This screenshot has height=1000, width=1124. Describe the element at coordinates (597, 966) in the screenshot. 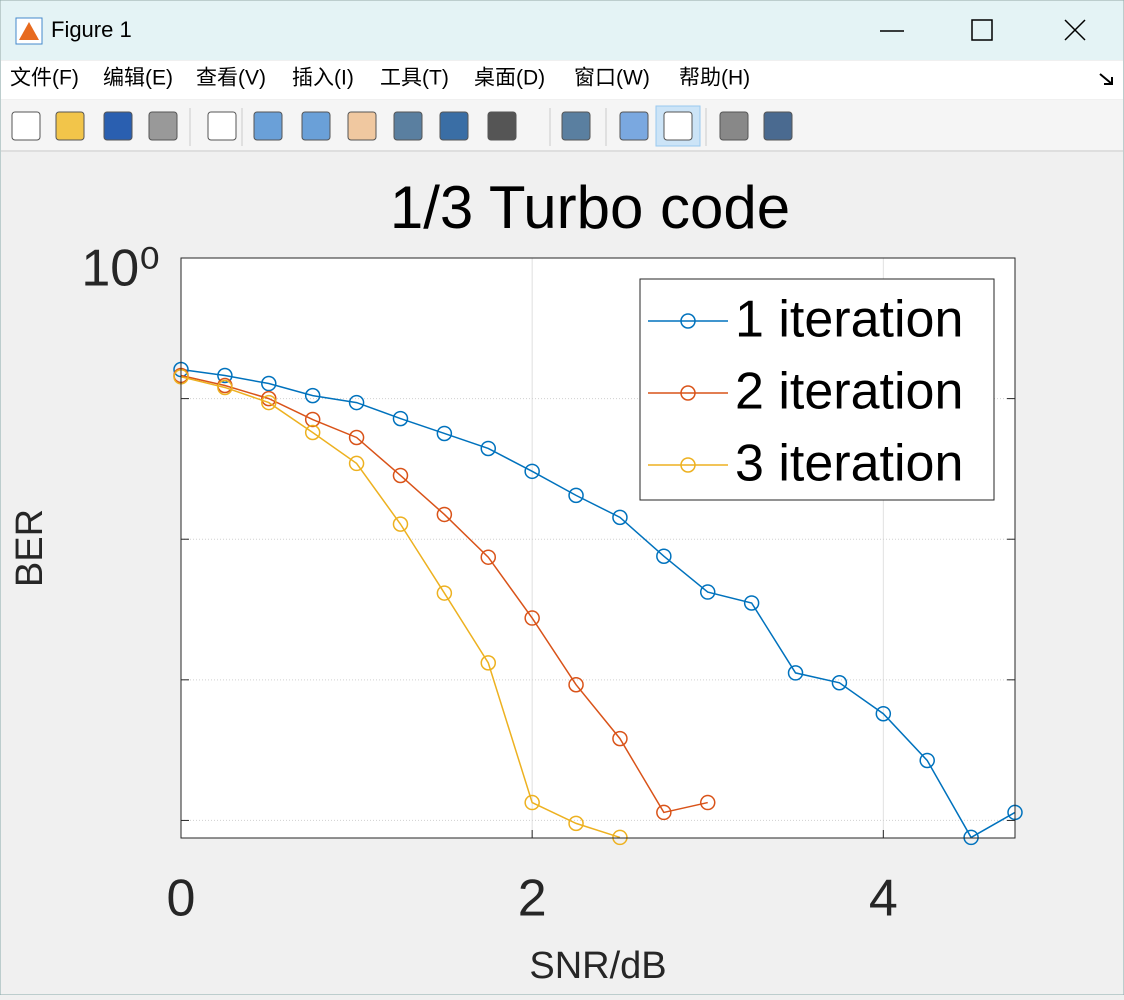

I see `x-axis-label: SNR/dB` at that location.